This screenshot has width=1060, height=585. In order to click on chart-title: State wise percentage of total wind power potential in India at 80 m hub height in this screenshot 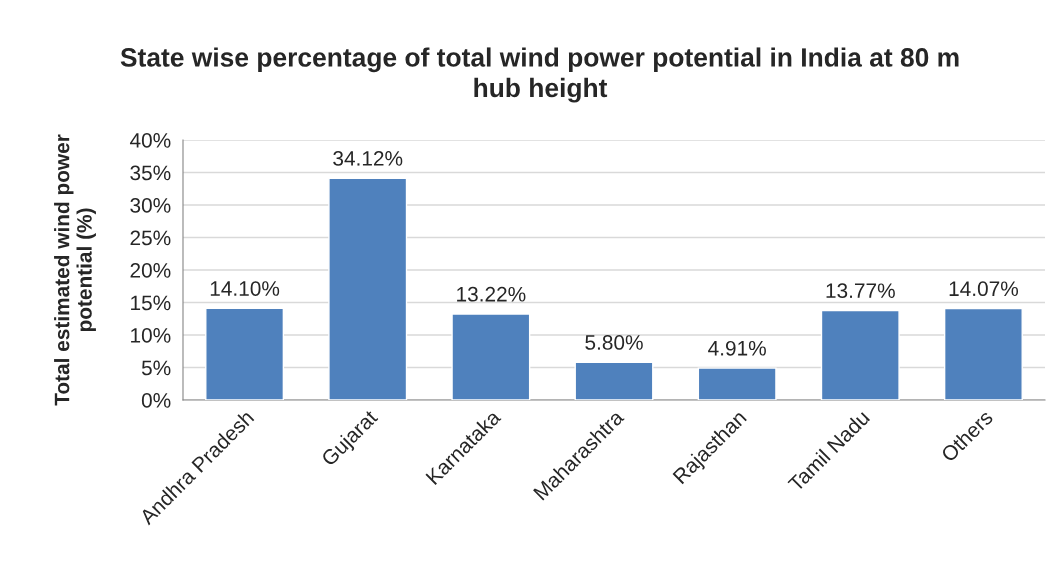, I will do `click(539, 75)`.